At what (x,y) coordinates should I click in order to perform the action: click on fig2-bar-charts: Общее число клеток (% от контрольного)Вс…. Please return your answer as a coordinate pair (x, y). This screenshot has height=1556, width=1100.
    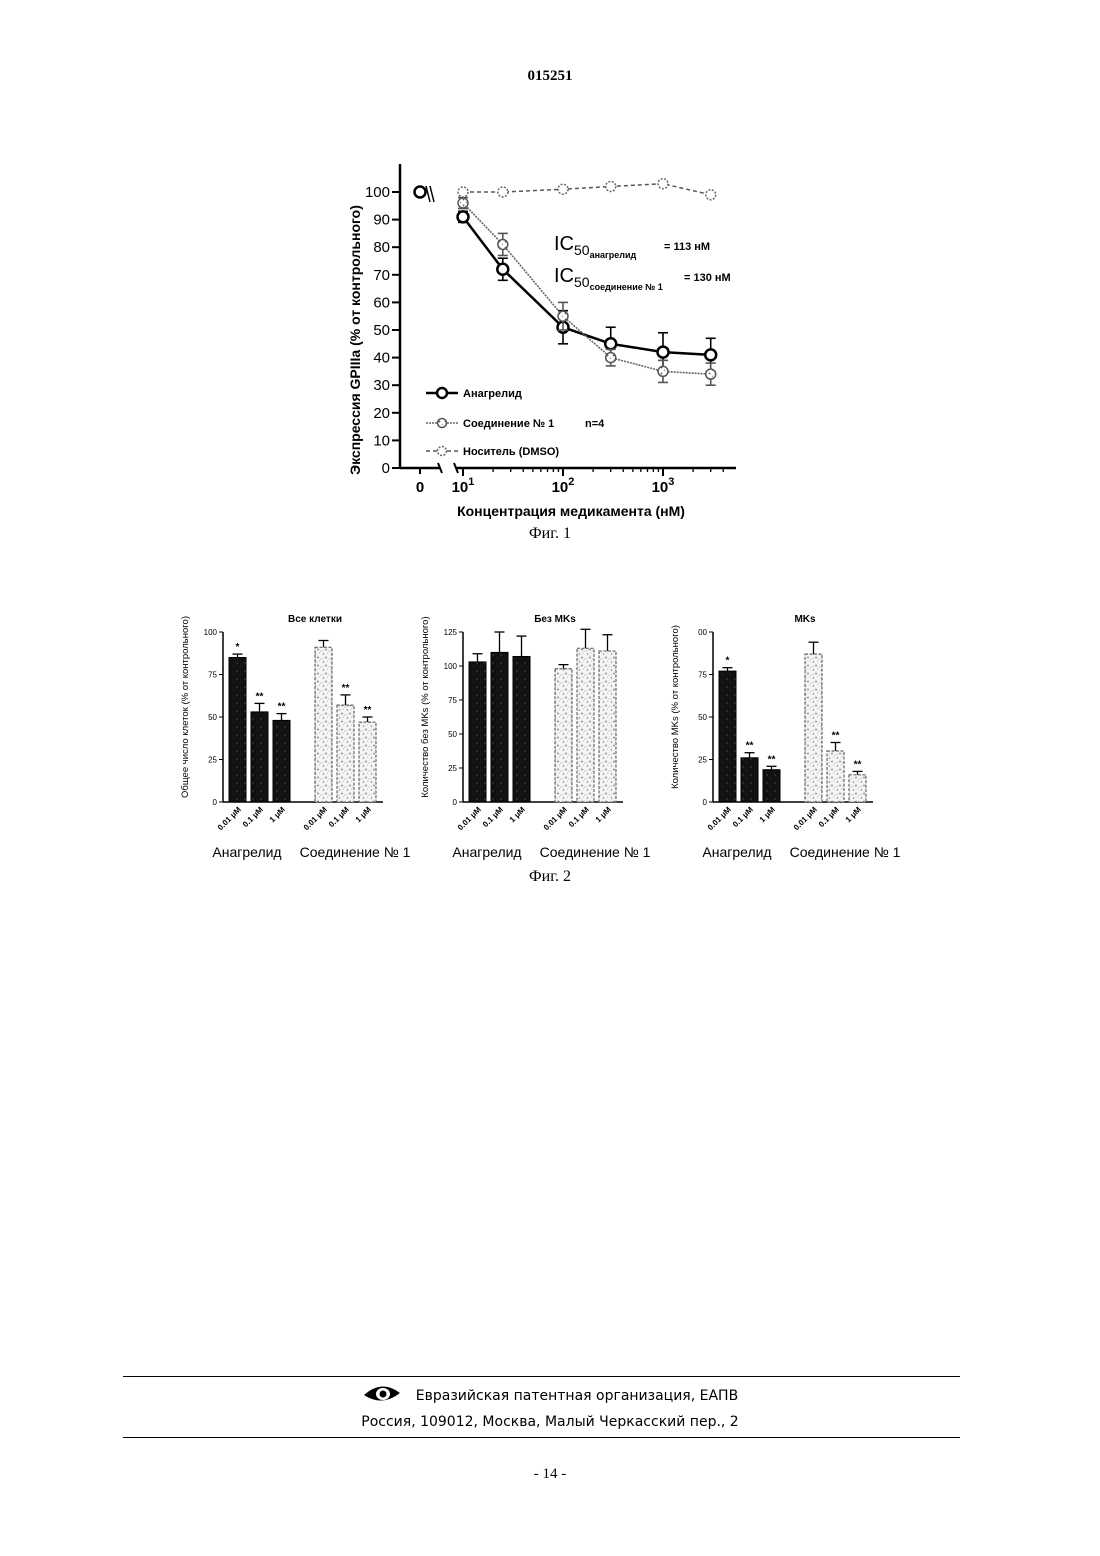
    Looking at the image, I should click on (555, 722).